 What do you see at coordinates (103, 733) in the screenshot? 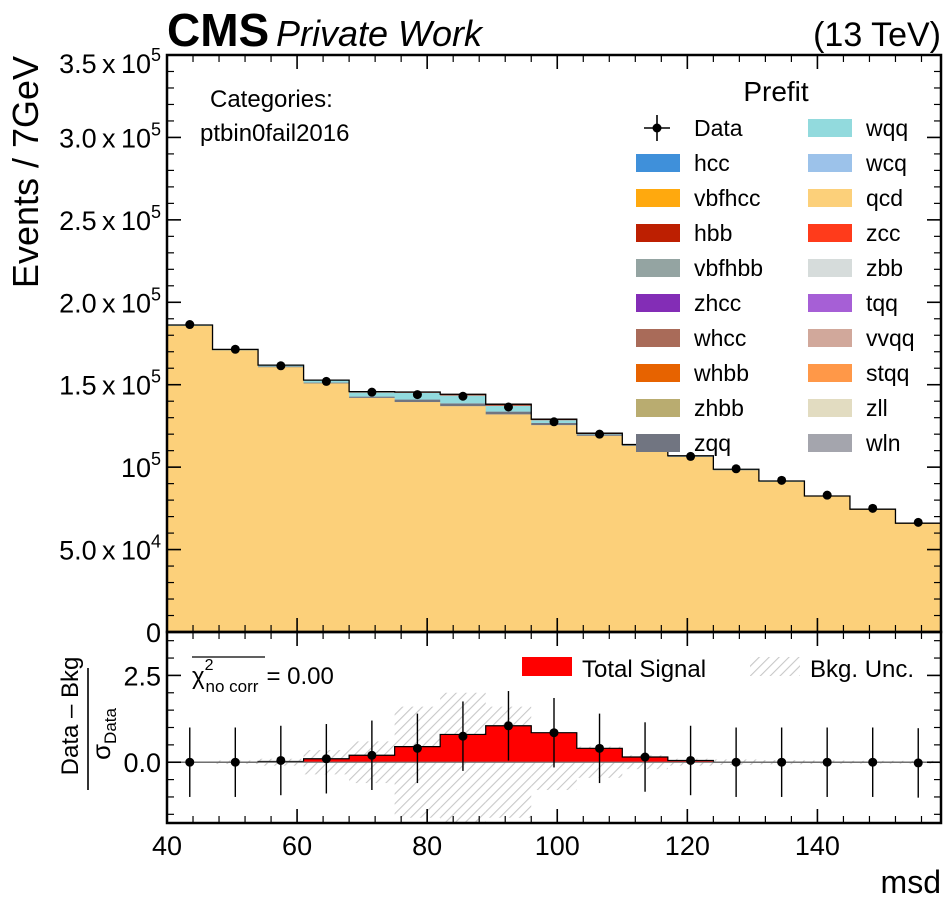
I see `ratio-y-label-denominator: σData` at bounding box center [103, 733].